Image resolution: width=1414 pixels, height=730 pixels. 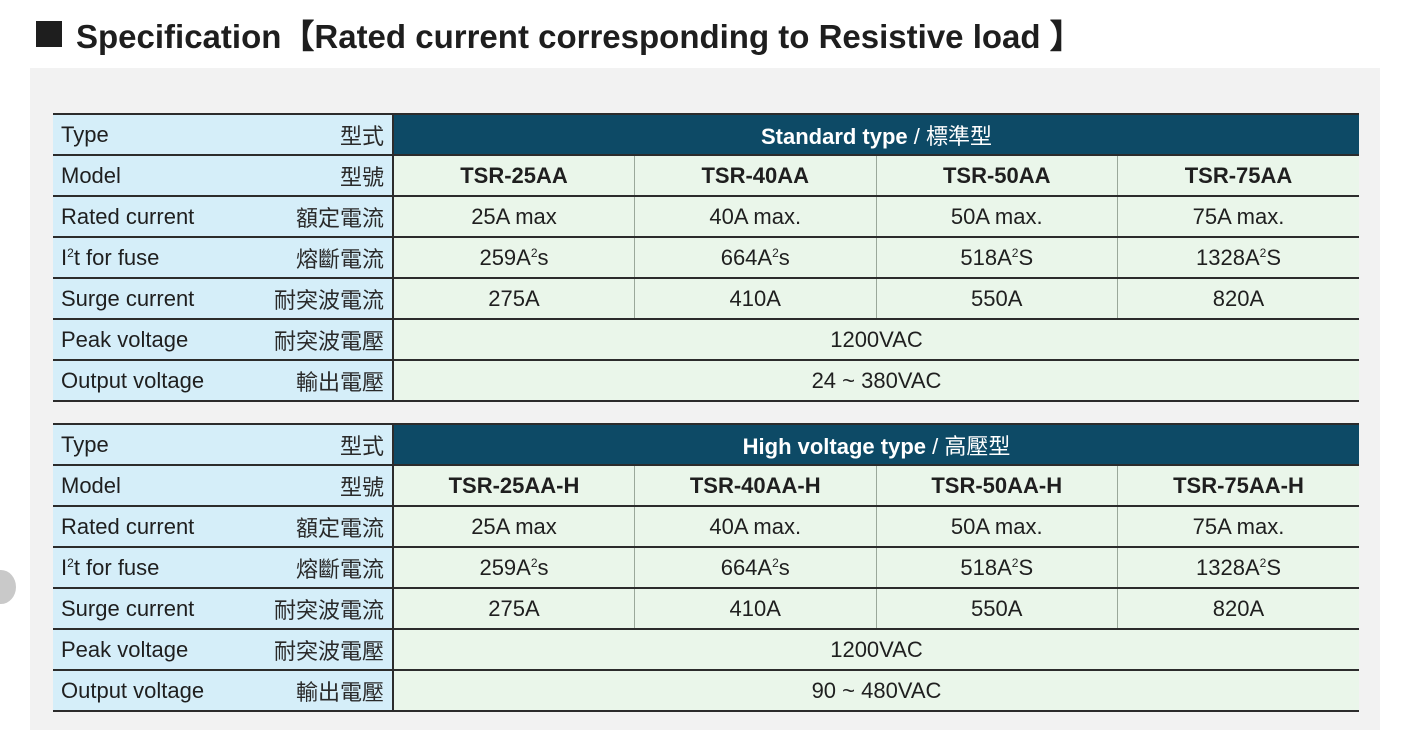 I want to click on standard-type-zh: / 標準型, so click(x=950, y=136).